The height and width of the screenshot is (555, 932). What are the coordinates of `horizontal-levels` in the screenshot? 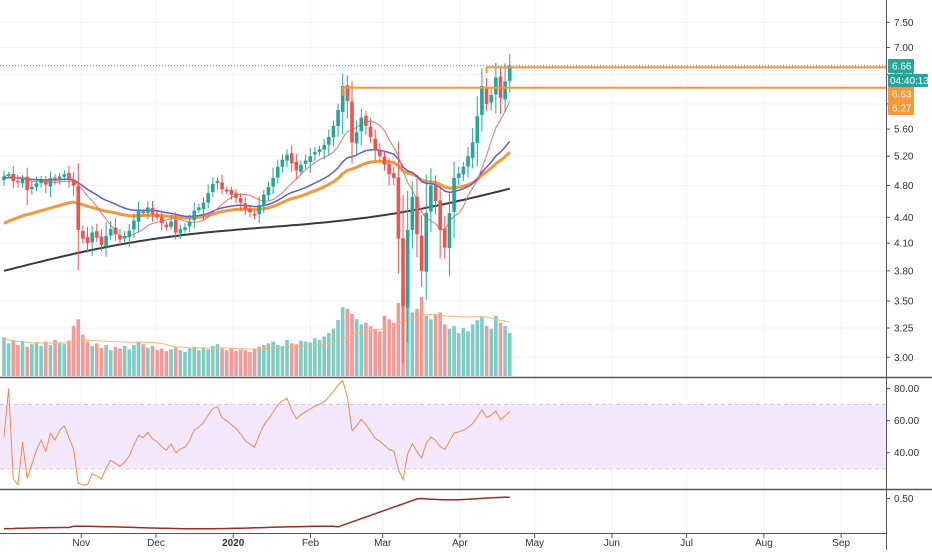 It's located at (443, 80).